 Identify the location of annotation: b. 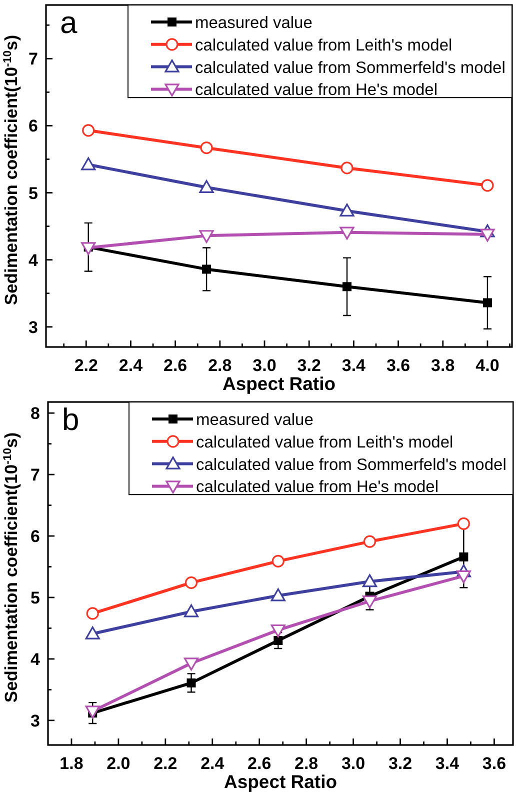
(71, 419).